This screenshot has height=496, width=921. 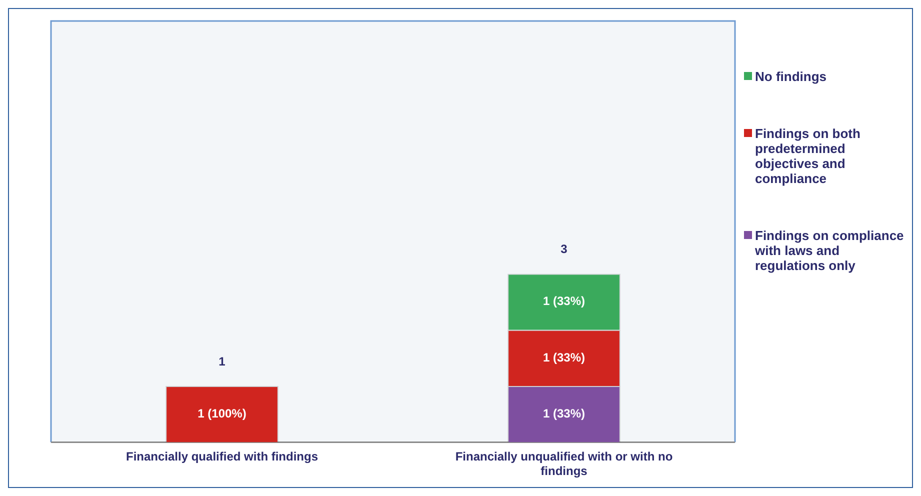 What do you see at coordinates (222, 413) in the screenshot?
I see `data-label: 1 (100%)` at bounding box center [222, 413].